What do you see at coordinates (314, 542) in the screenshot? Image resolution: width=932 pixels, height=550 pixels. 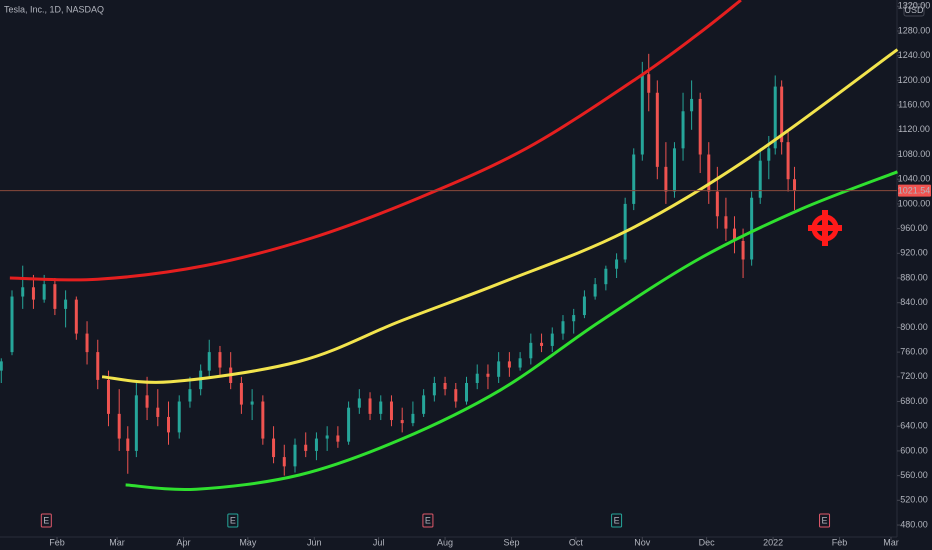 I see `x-tick-label: Jun` at bounding box center [314, 542].